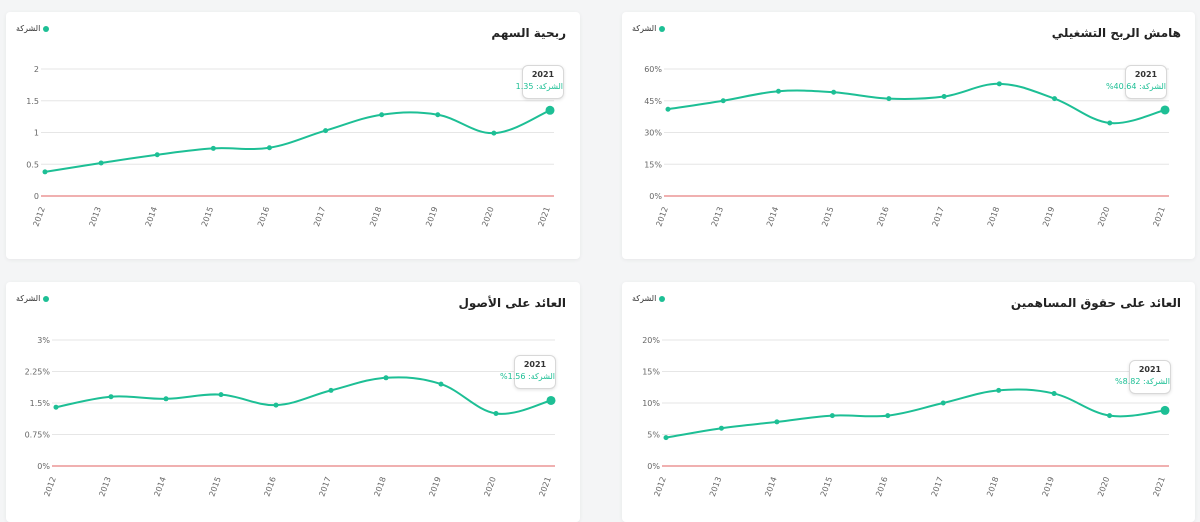 The height and width of the screenshot is (522, 1200). What do you see at coordinates (527, 376) in the screenshot?
I see `tooltip-value: الشركة: 1.56%` at bounding box center [527, 376].